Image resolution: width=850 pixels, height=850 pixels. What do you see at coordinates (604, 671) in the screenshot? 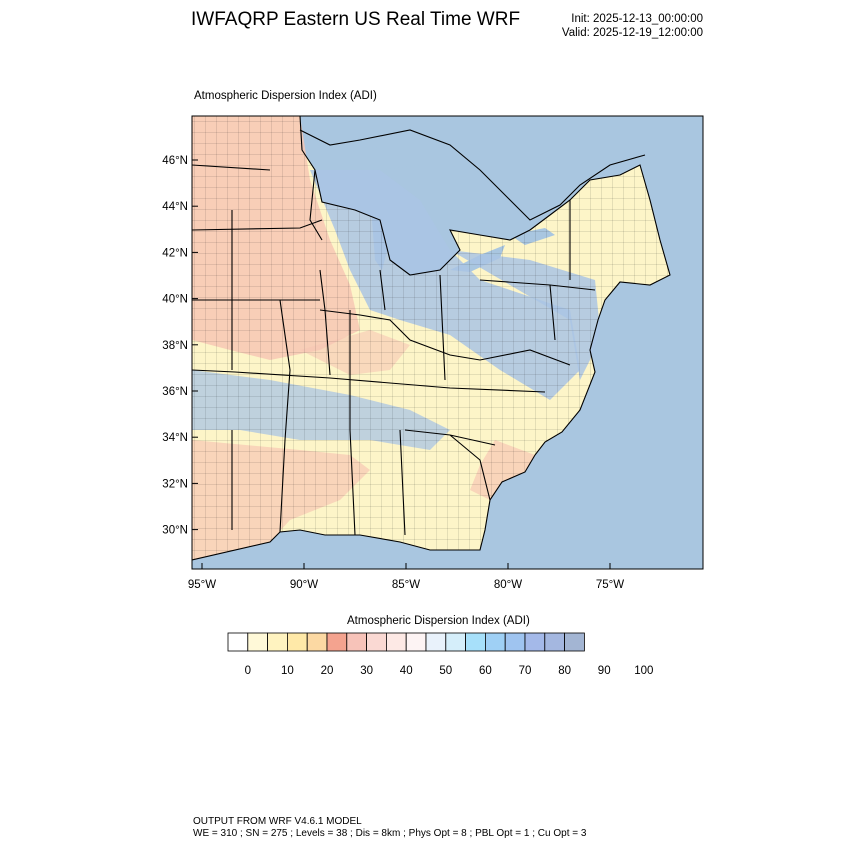
I see `colorbar-label: 90` at bounding box center [604, 671].